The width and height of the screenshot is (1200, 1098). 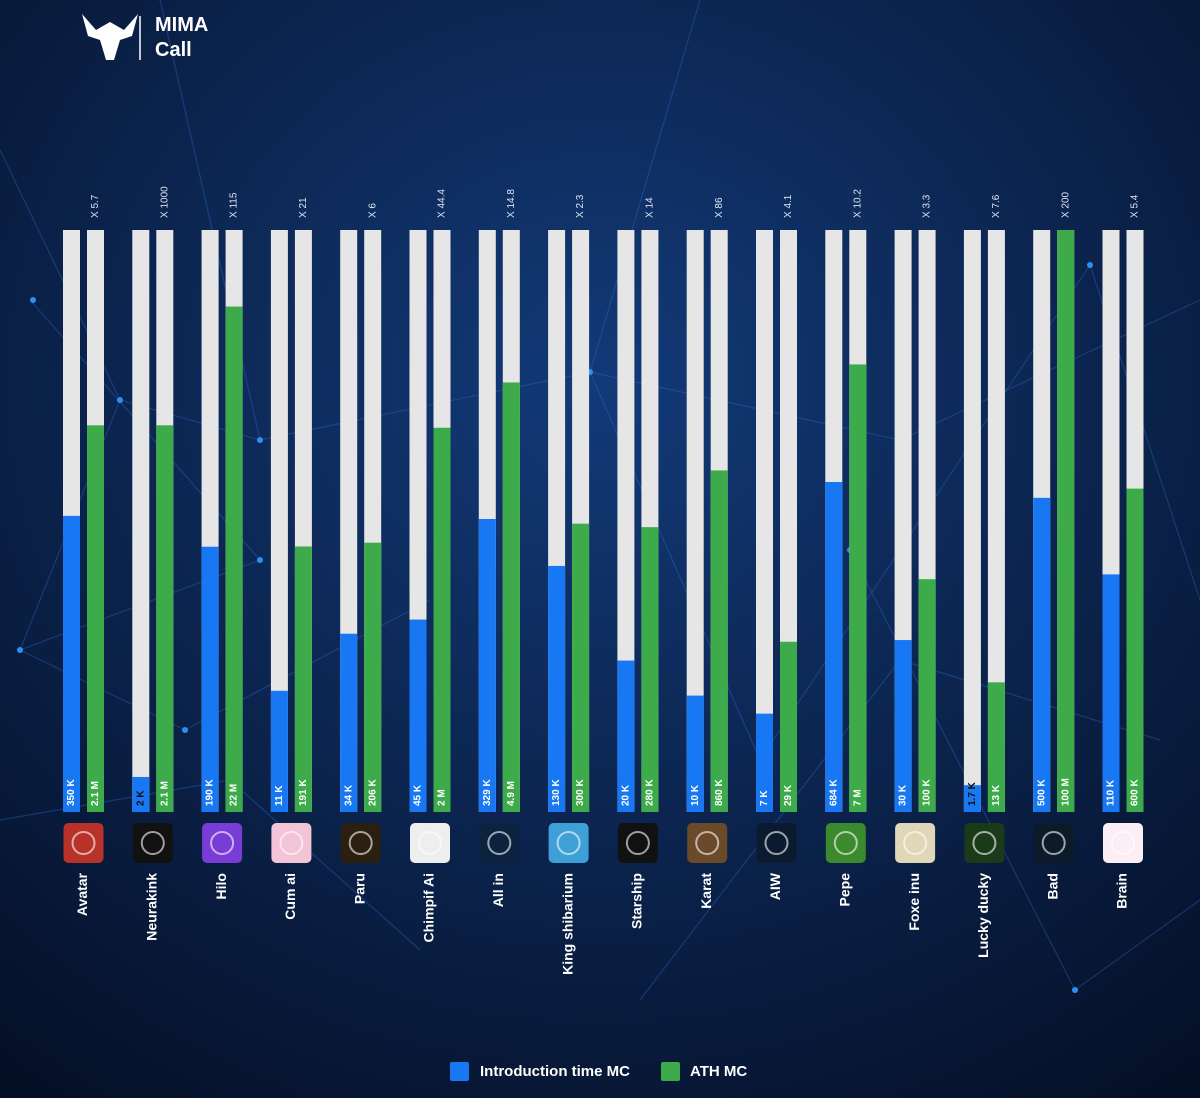 I want to click on logo: MIMA Call, so click(x=145, y=37).